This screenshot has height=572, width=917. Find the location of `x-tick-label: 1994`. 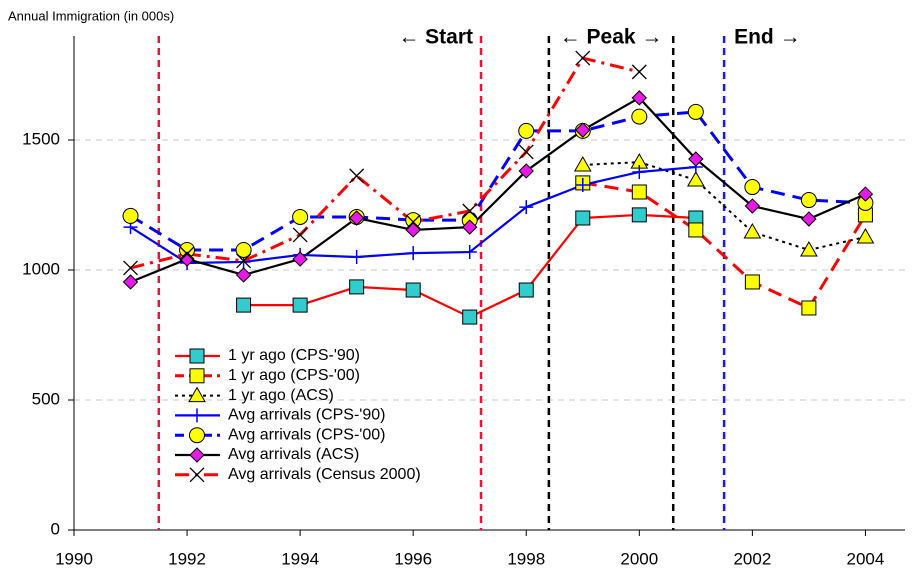

x-tick-label: 1994 is located at coordinates (300, 558).